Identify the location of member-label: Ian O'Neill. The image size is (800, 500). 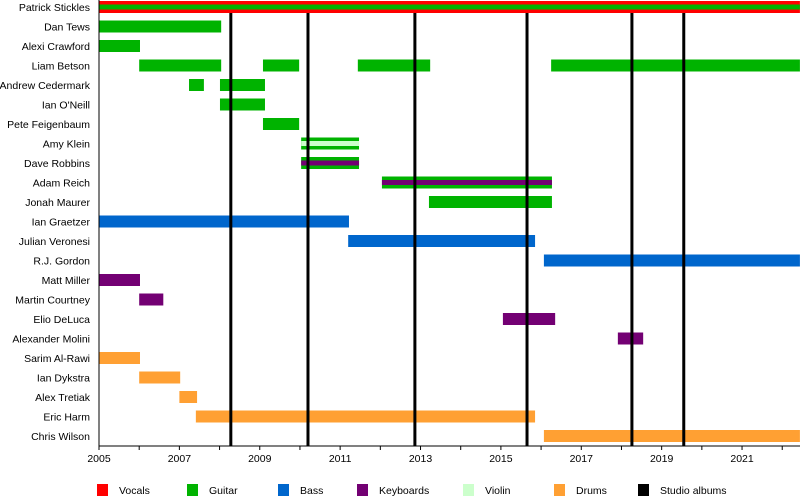
(66, 106).